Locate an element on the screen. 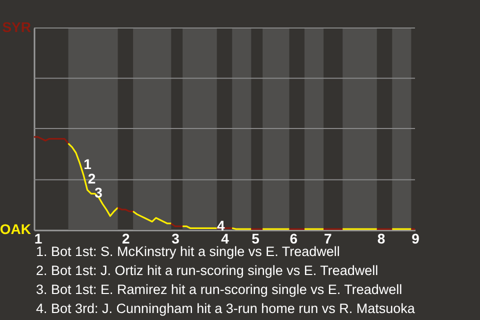 Image resolution: width=480 pixels, height=320 pixels. x-tick-label: 2 is located at coordinates (126, 238).